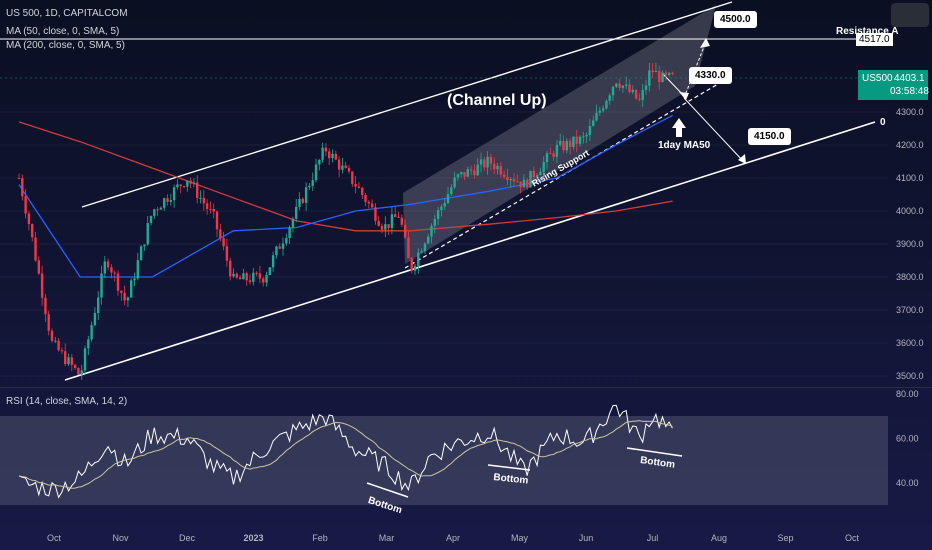 This screenshot has height=550, width=932. Describe the element at coordinates (909, 78) in the screenshot. I see `price-badge-value: 4403.1` at that location.